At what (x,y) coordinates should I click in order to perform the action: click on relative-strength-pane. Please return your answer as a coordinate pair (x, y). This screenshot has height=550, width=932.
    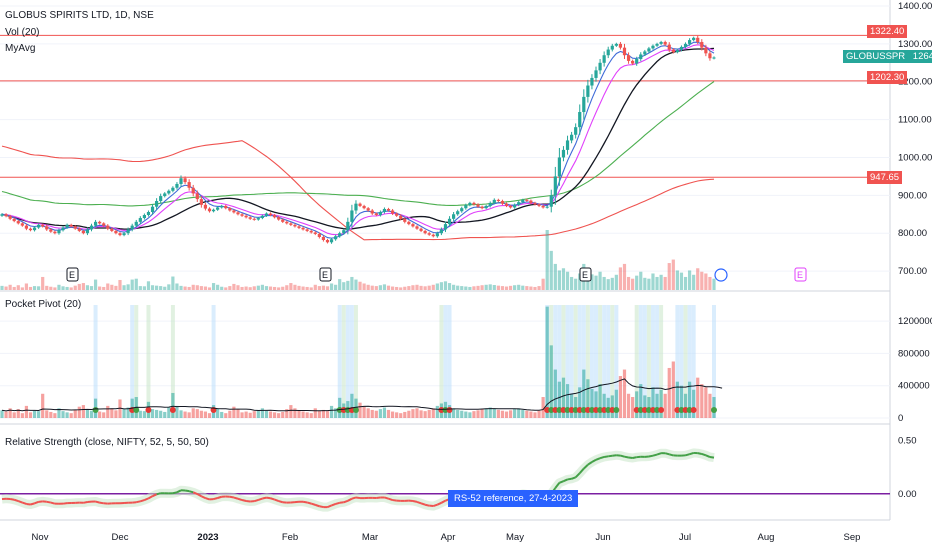
    Looking at the image, I should click on (445, 480).